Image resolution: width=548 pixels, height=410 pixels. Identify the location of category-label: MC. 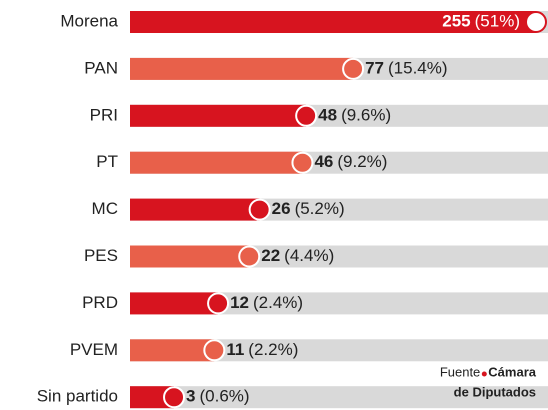
(105, 208).